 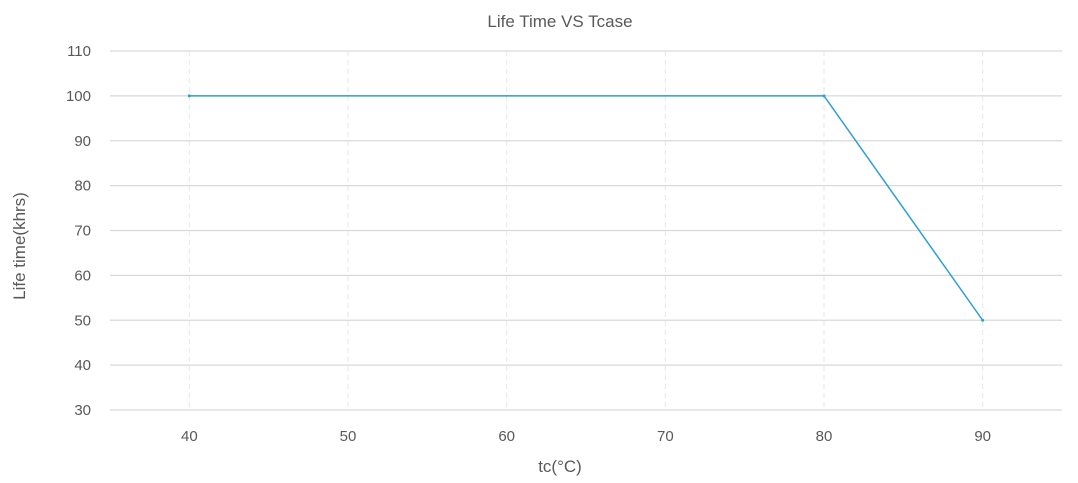 I want to click on y-tick-label: 80, so click(x=82, y=186).